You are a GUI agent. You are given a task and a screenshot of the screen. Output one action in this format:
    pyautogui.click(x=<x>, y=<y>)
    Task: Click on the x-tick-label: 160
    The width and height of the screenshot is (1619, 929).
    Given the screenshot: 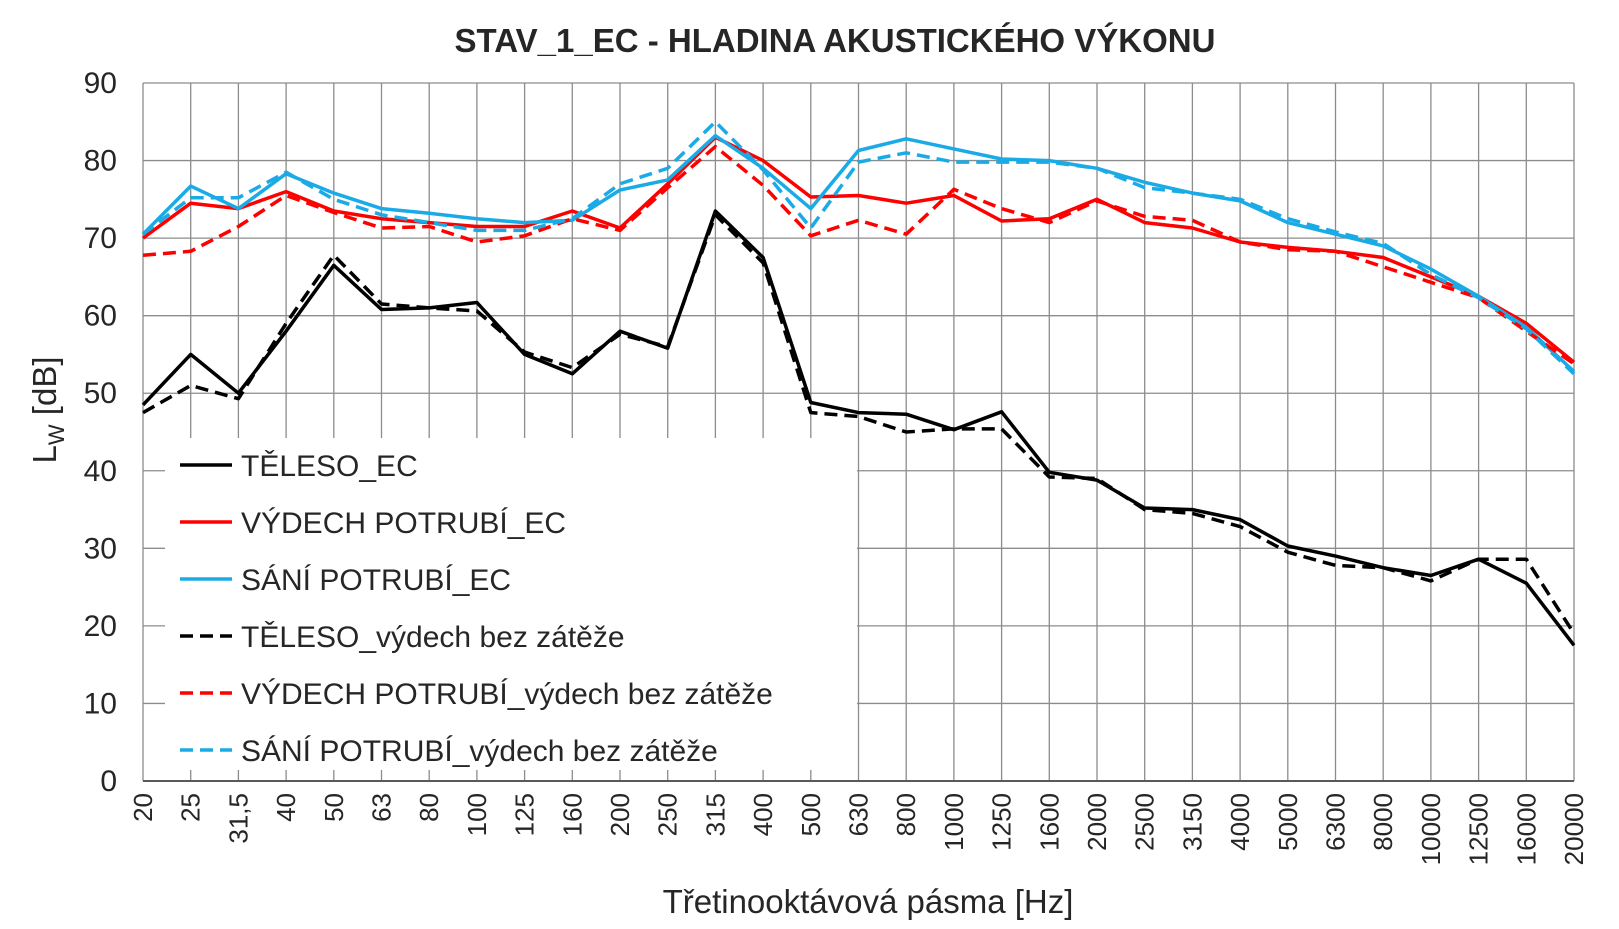 What is the action you would take?
    pyautogui.click(x=572, y=814)
    